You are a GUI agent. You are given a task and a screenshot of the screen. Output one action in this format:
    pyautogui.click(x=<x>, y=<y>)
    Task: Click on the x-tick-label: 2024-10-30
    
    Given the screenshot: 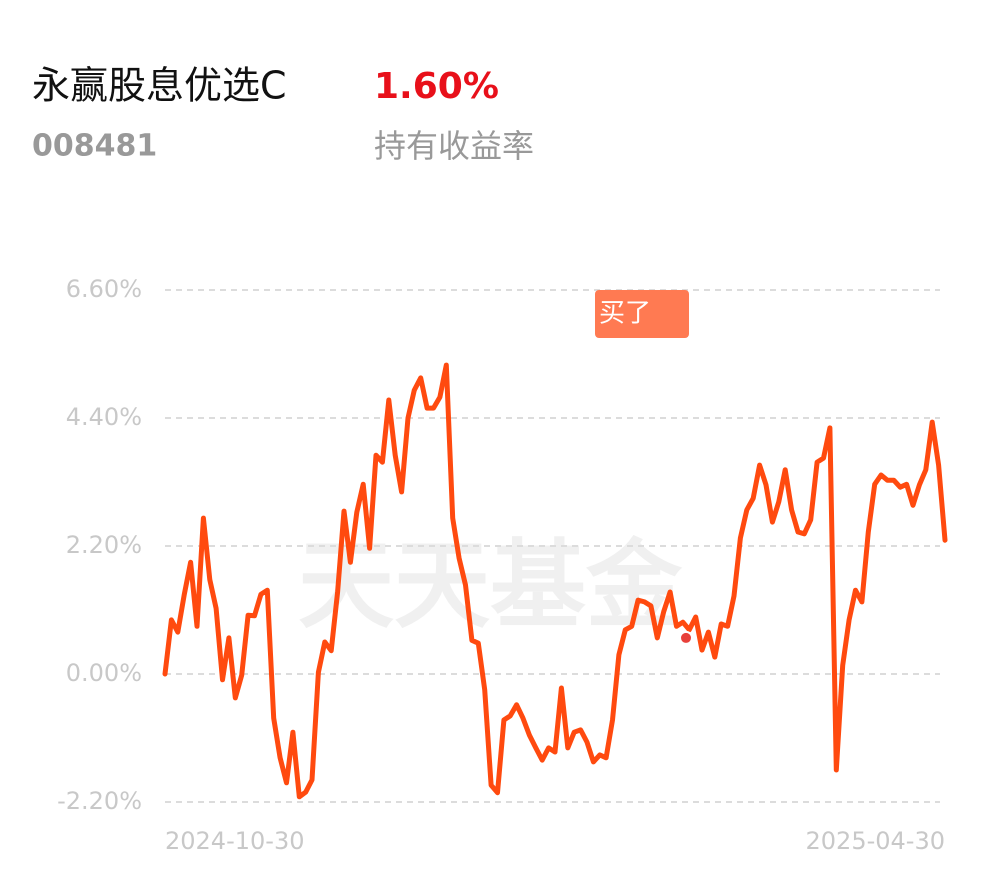 What is the action you would take?
    pyautogui.click(x=234, y=841)
    